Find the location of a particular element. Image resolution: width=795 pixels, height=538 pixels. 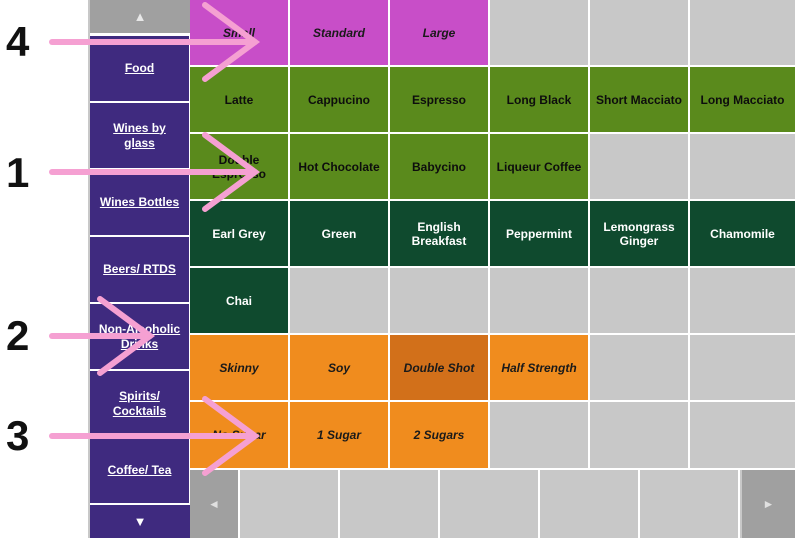

item-double-shot-button: Double Shot is located at coordinates (440, 368).